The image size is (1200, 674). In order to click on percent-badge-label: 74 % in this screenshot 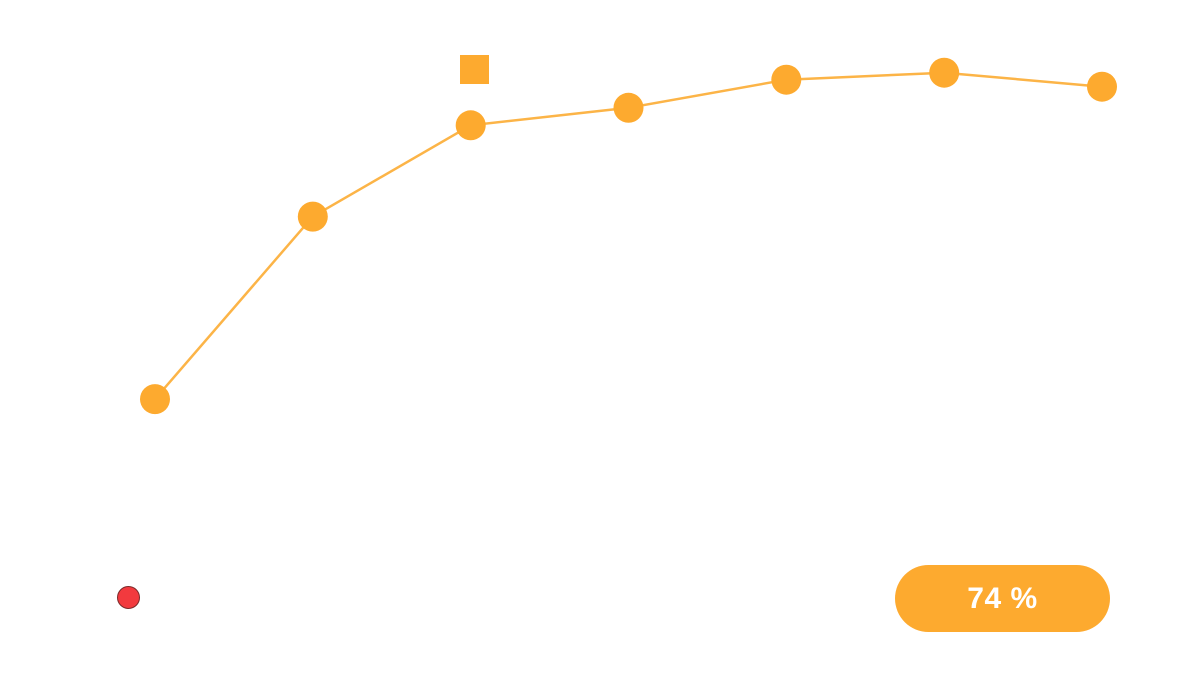, I will do `click(1002, 598)`.